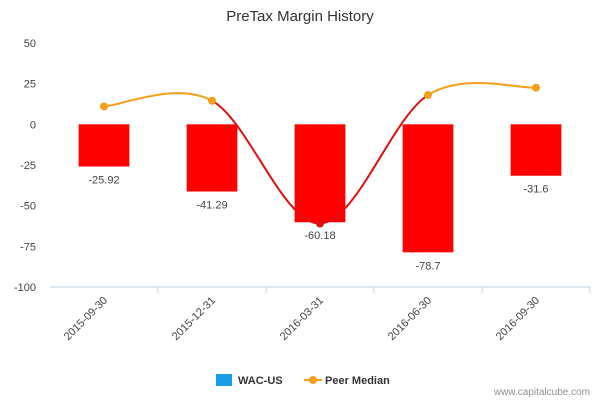  I want to click on legend-swatch-wac-us, so click(224, 380).